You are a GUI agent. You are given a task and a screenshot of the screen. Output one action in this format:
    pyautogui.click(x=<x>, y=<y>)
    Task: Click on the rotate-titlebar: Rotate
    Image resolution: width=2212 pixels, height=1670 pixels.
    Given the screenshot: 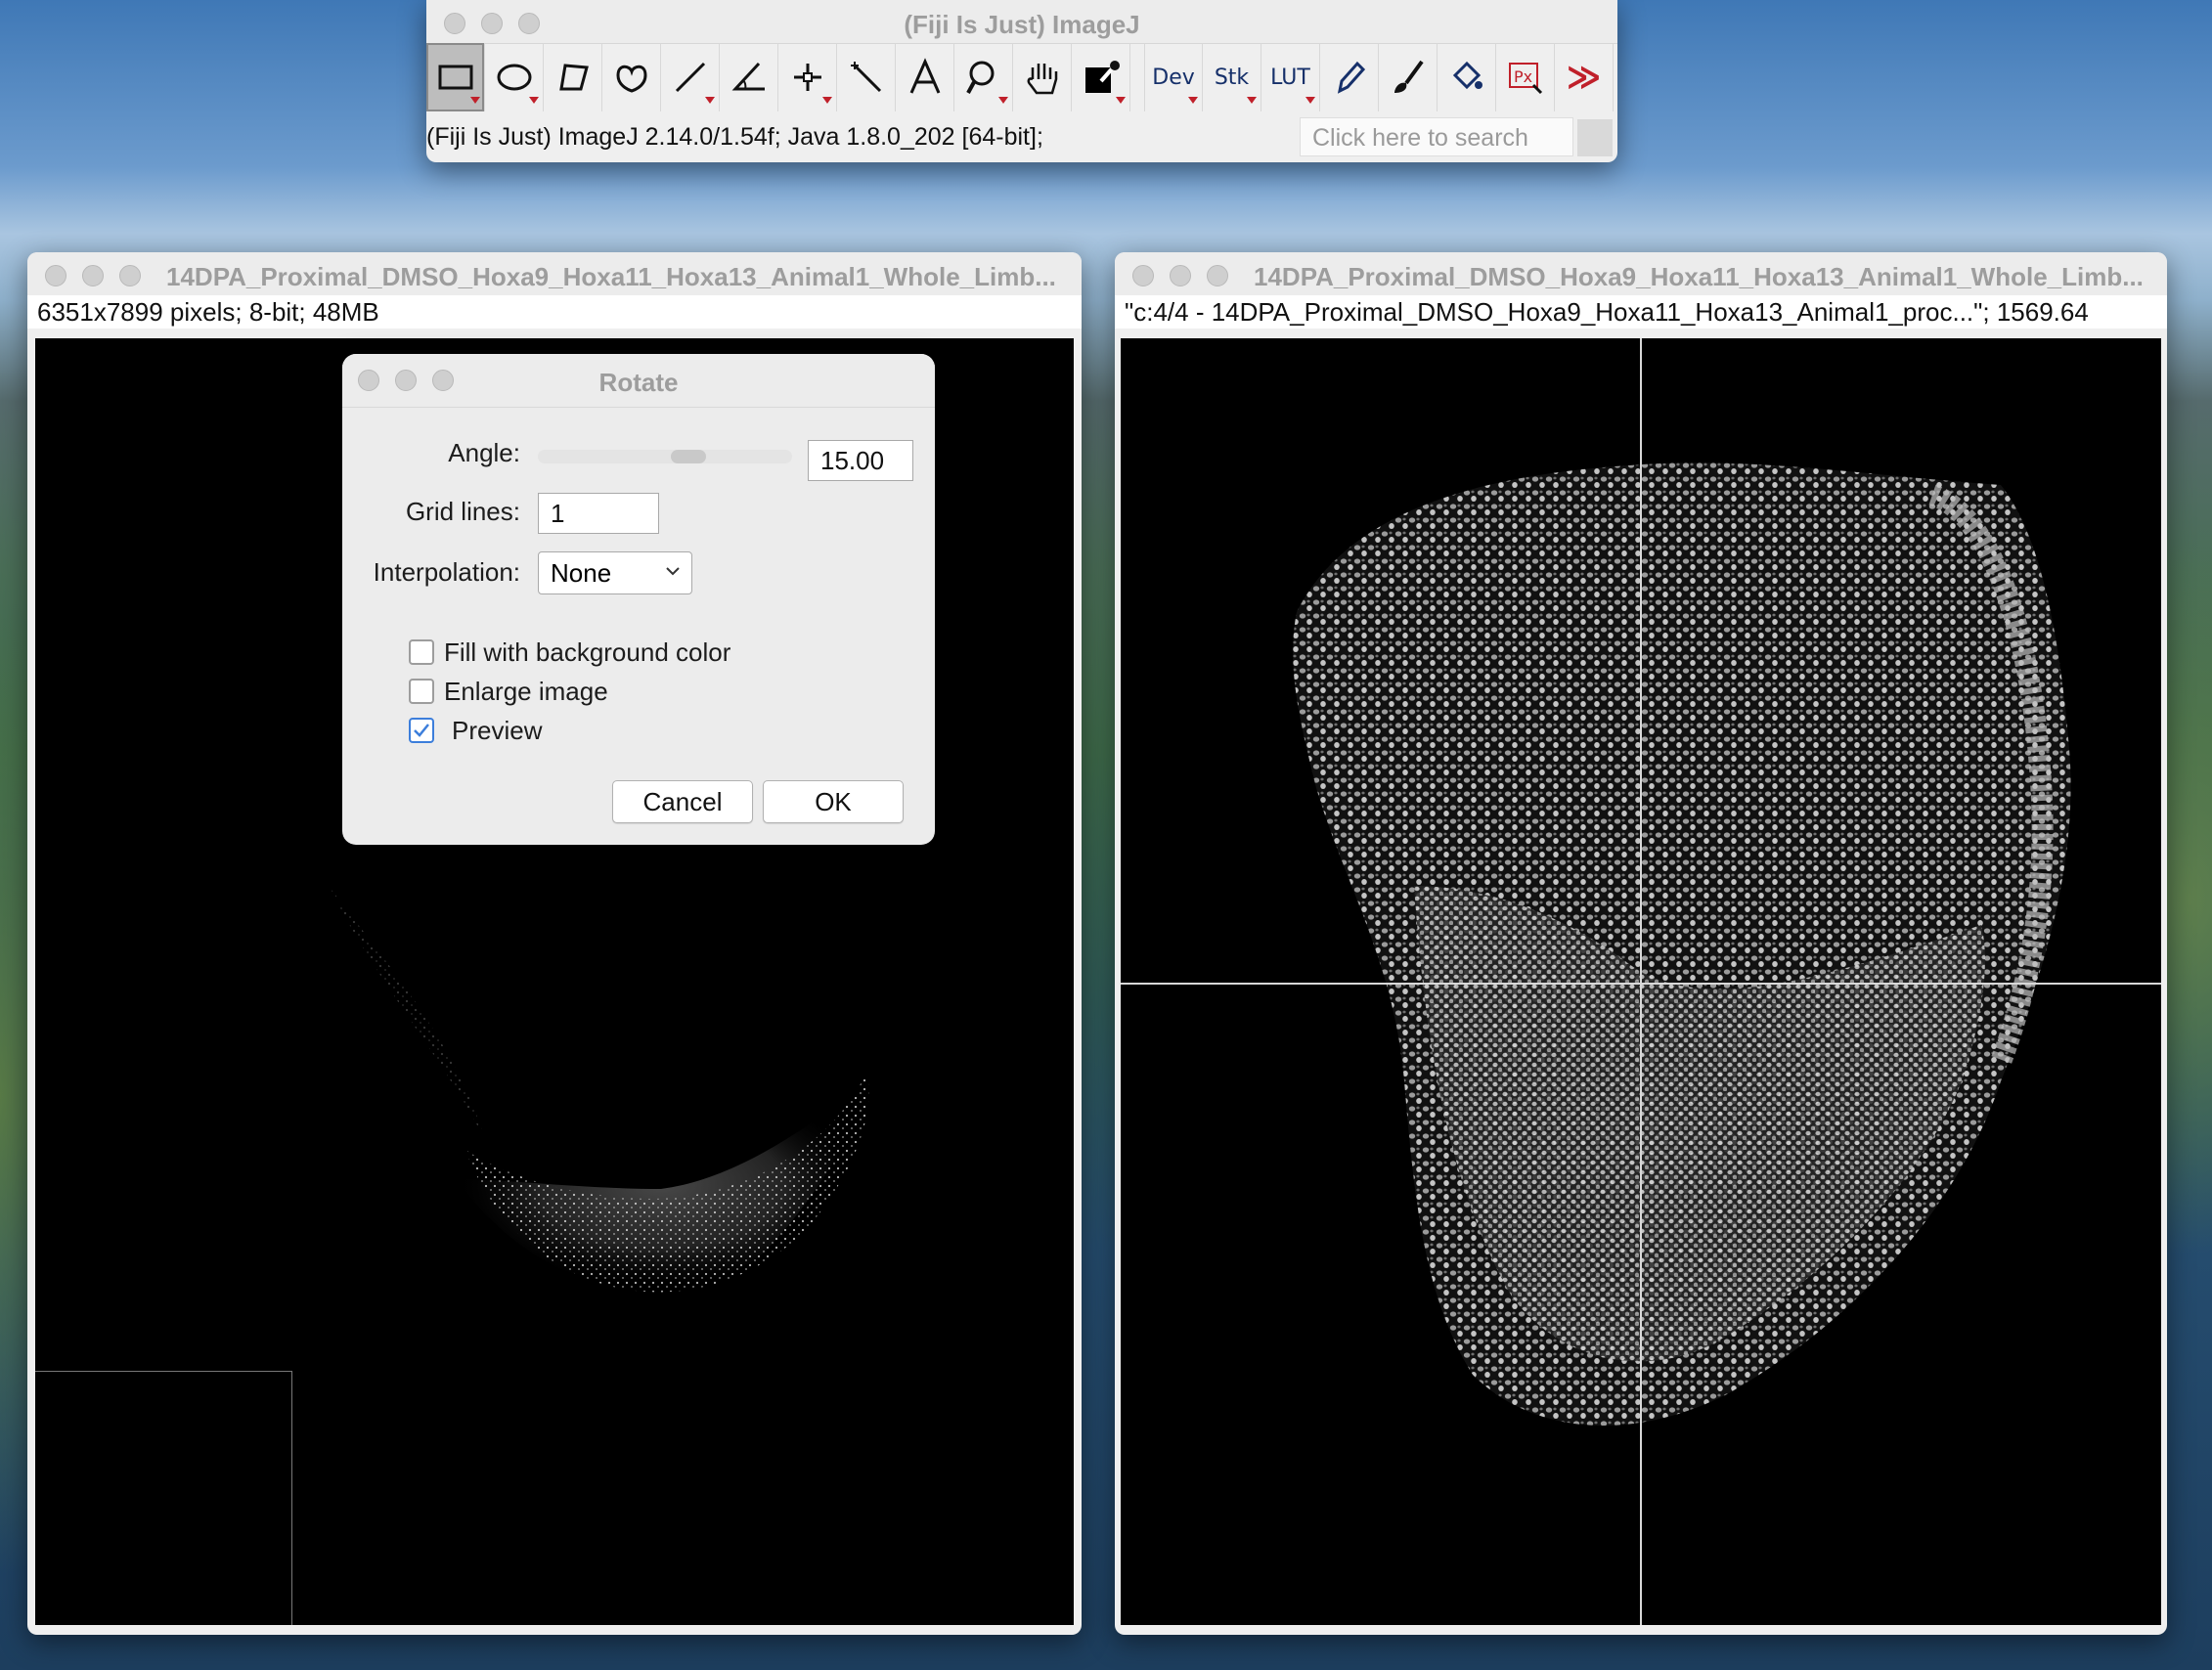 What is the action you would take?
    pyautogui.click(x=638, y=381)
    